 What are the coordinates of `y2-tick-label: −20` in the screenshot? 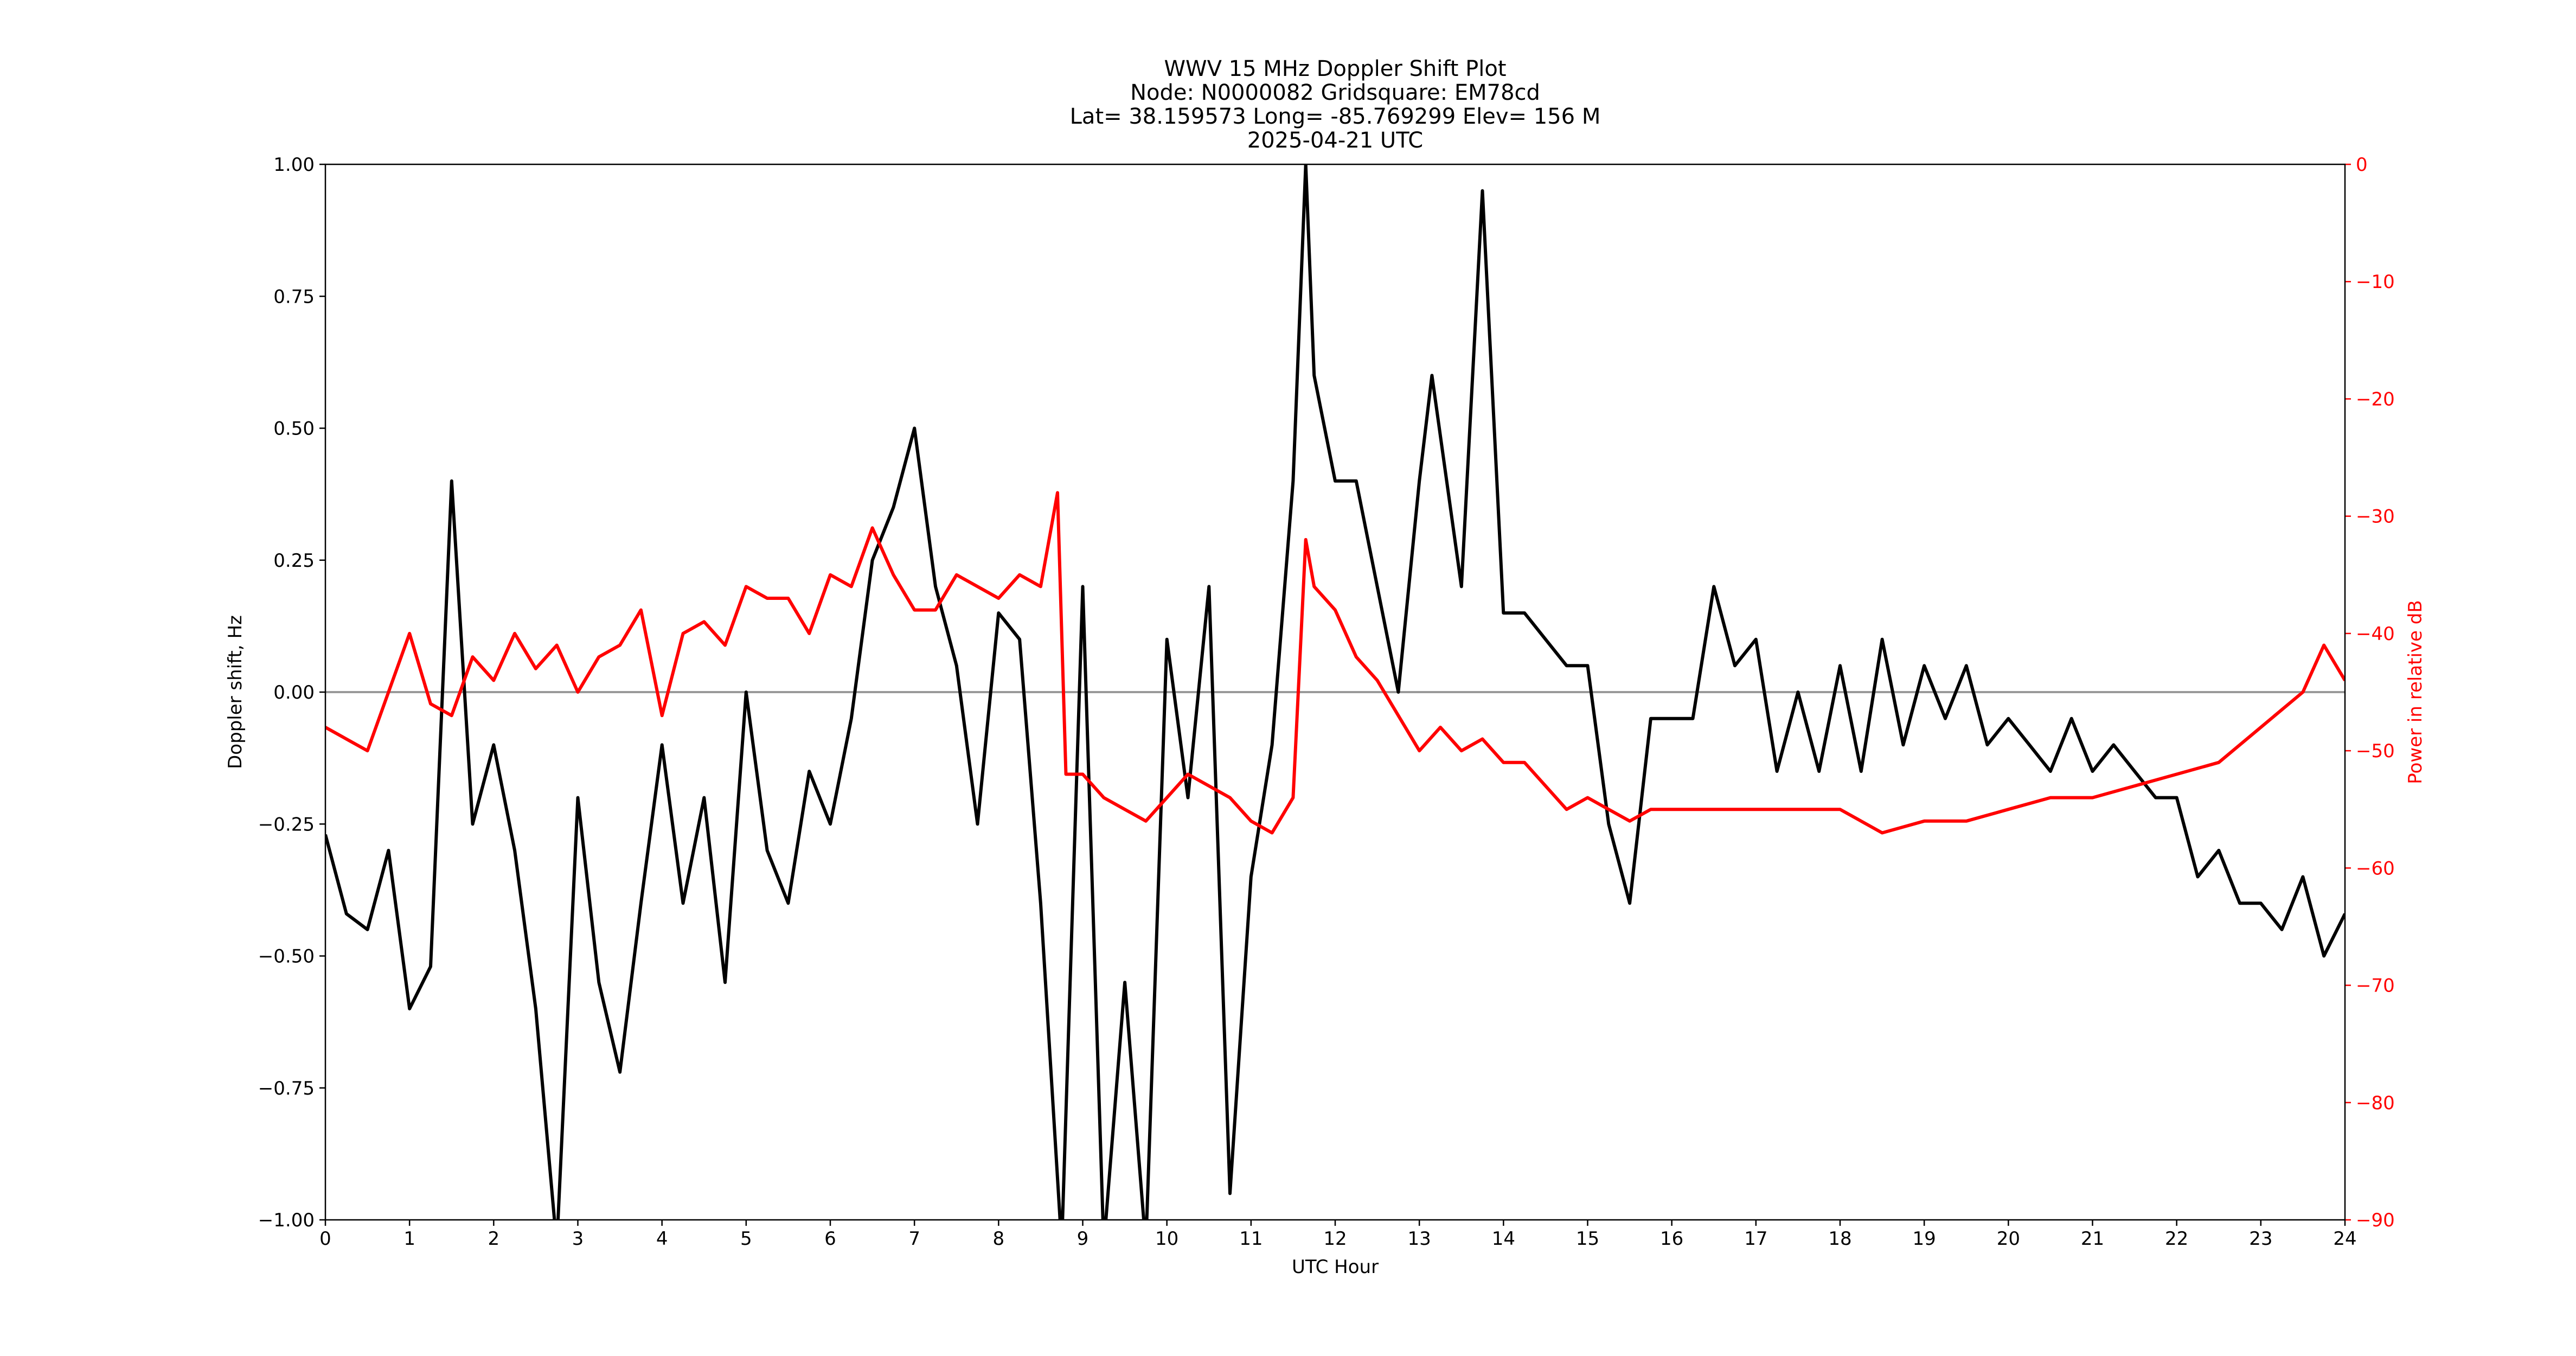 It's located at (2375, 399).